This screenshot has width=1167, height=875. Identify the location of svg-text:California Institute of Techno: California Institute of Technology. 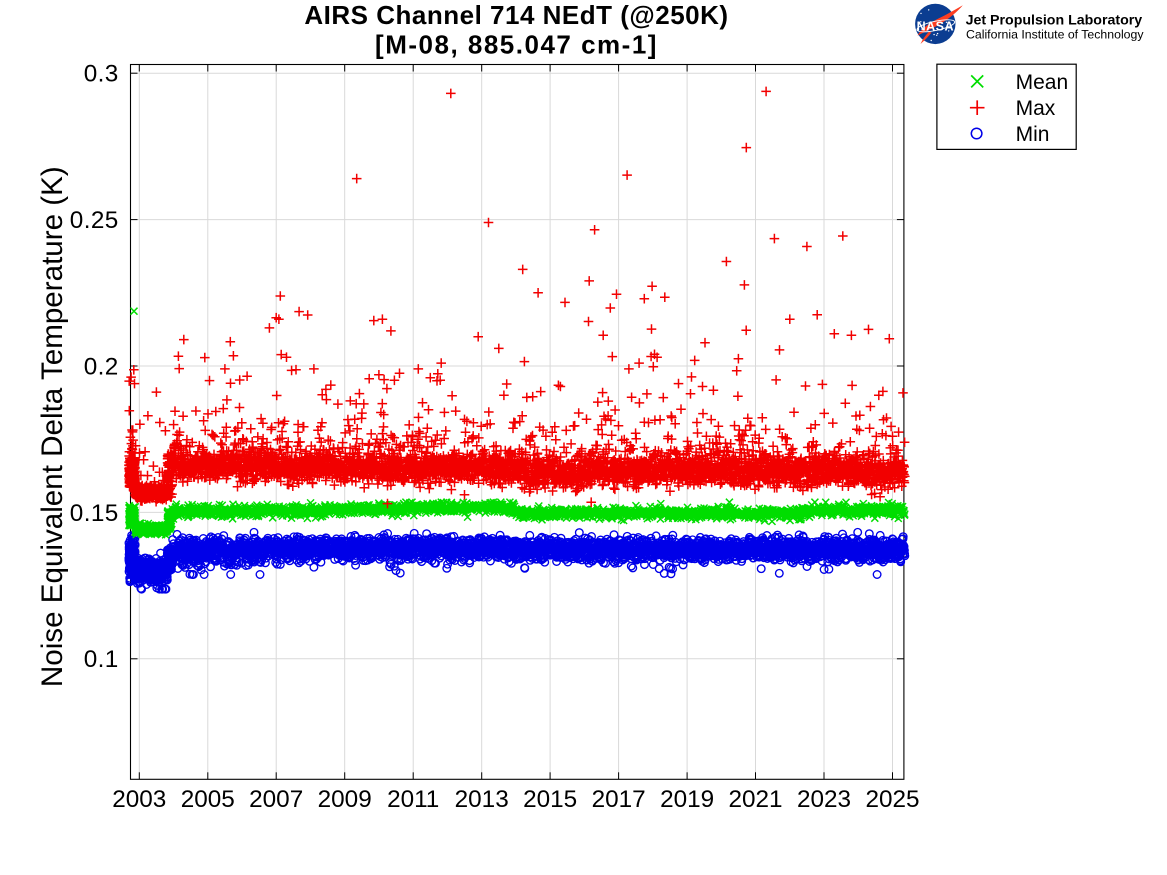
(1055, 35).